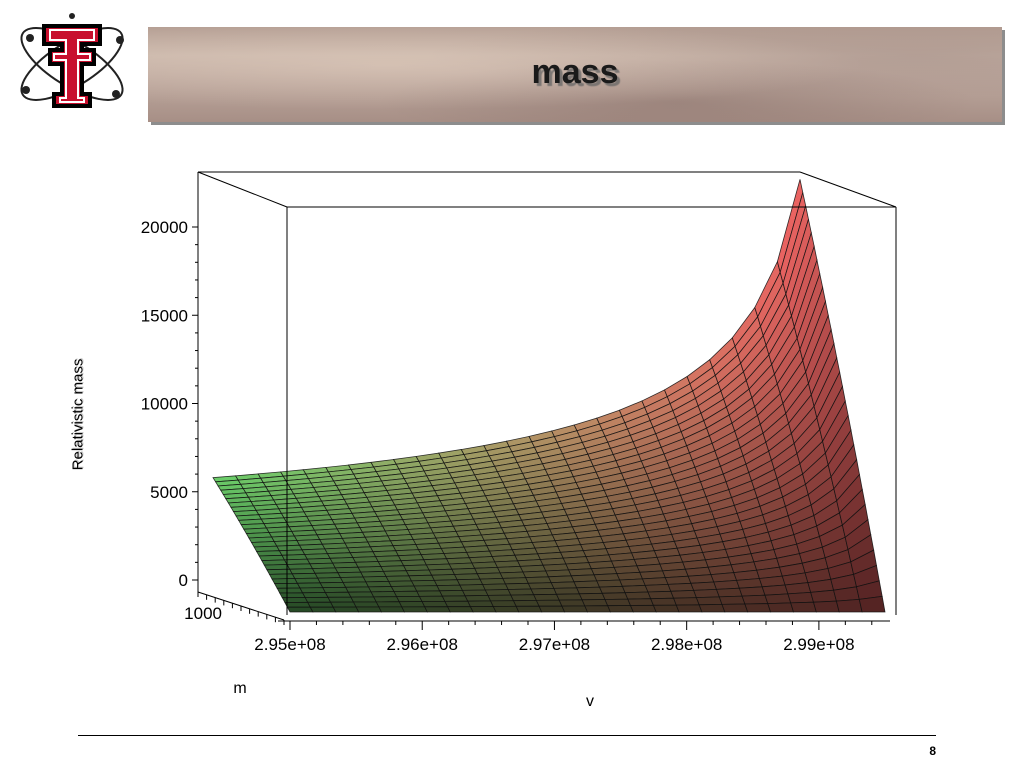 Image resolution: width=1024 pixels, height=768 pixels. I want to click on texas-tech-logo, so click(72, 60).